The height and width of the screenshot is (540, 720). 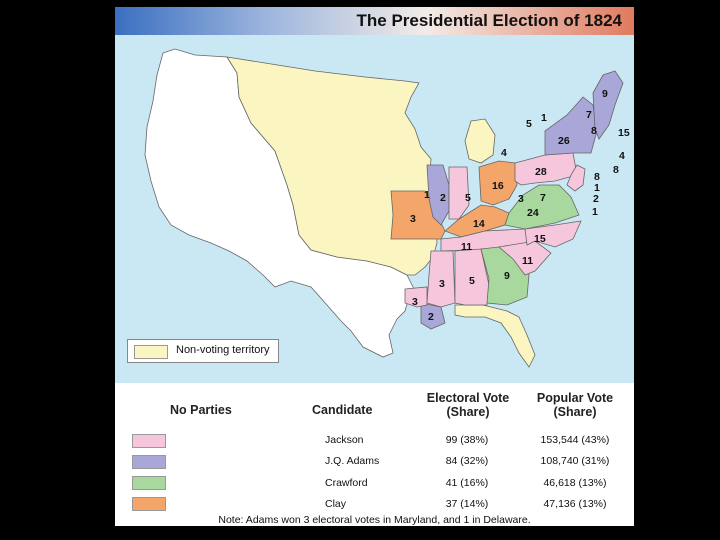 What do you see at coordinates (575, 483) in the screenshot?
I see `popular-value: 46,618 (13%)` at bounding box center [575, 483].